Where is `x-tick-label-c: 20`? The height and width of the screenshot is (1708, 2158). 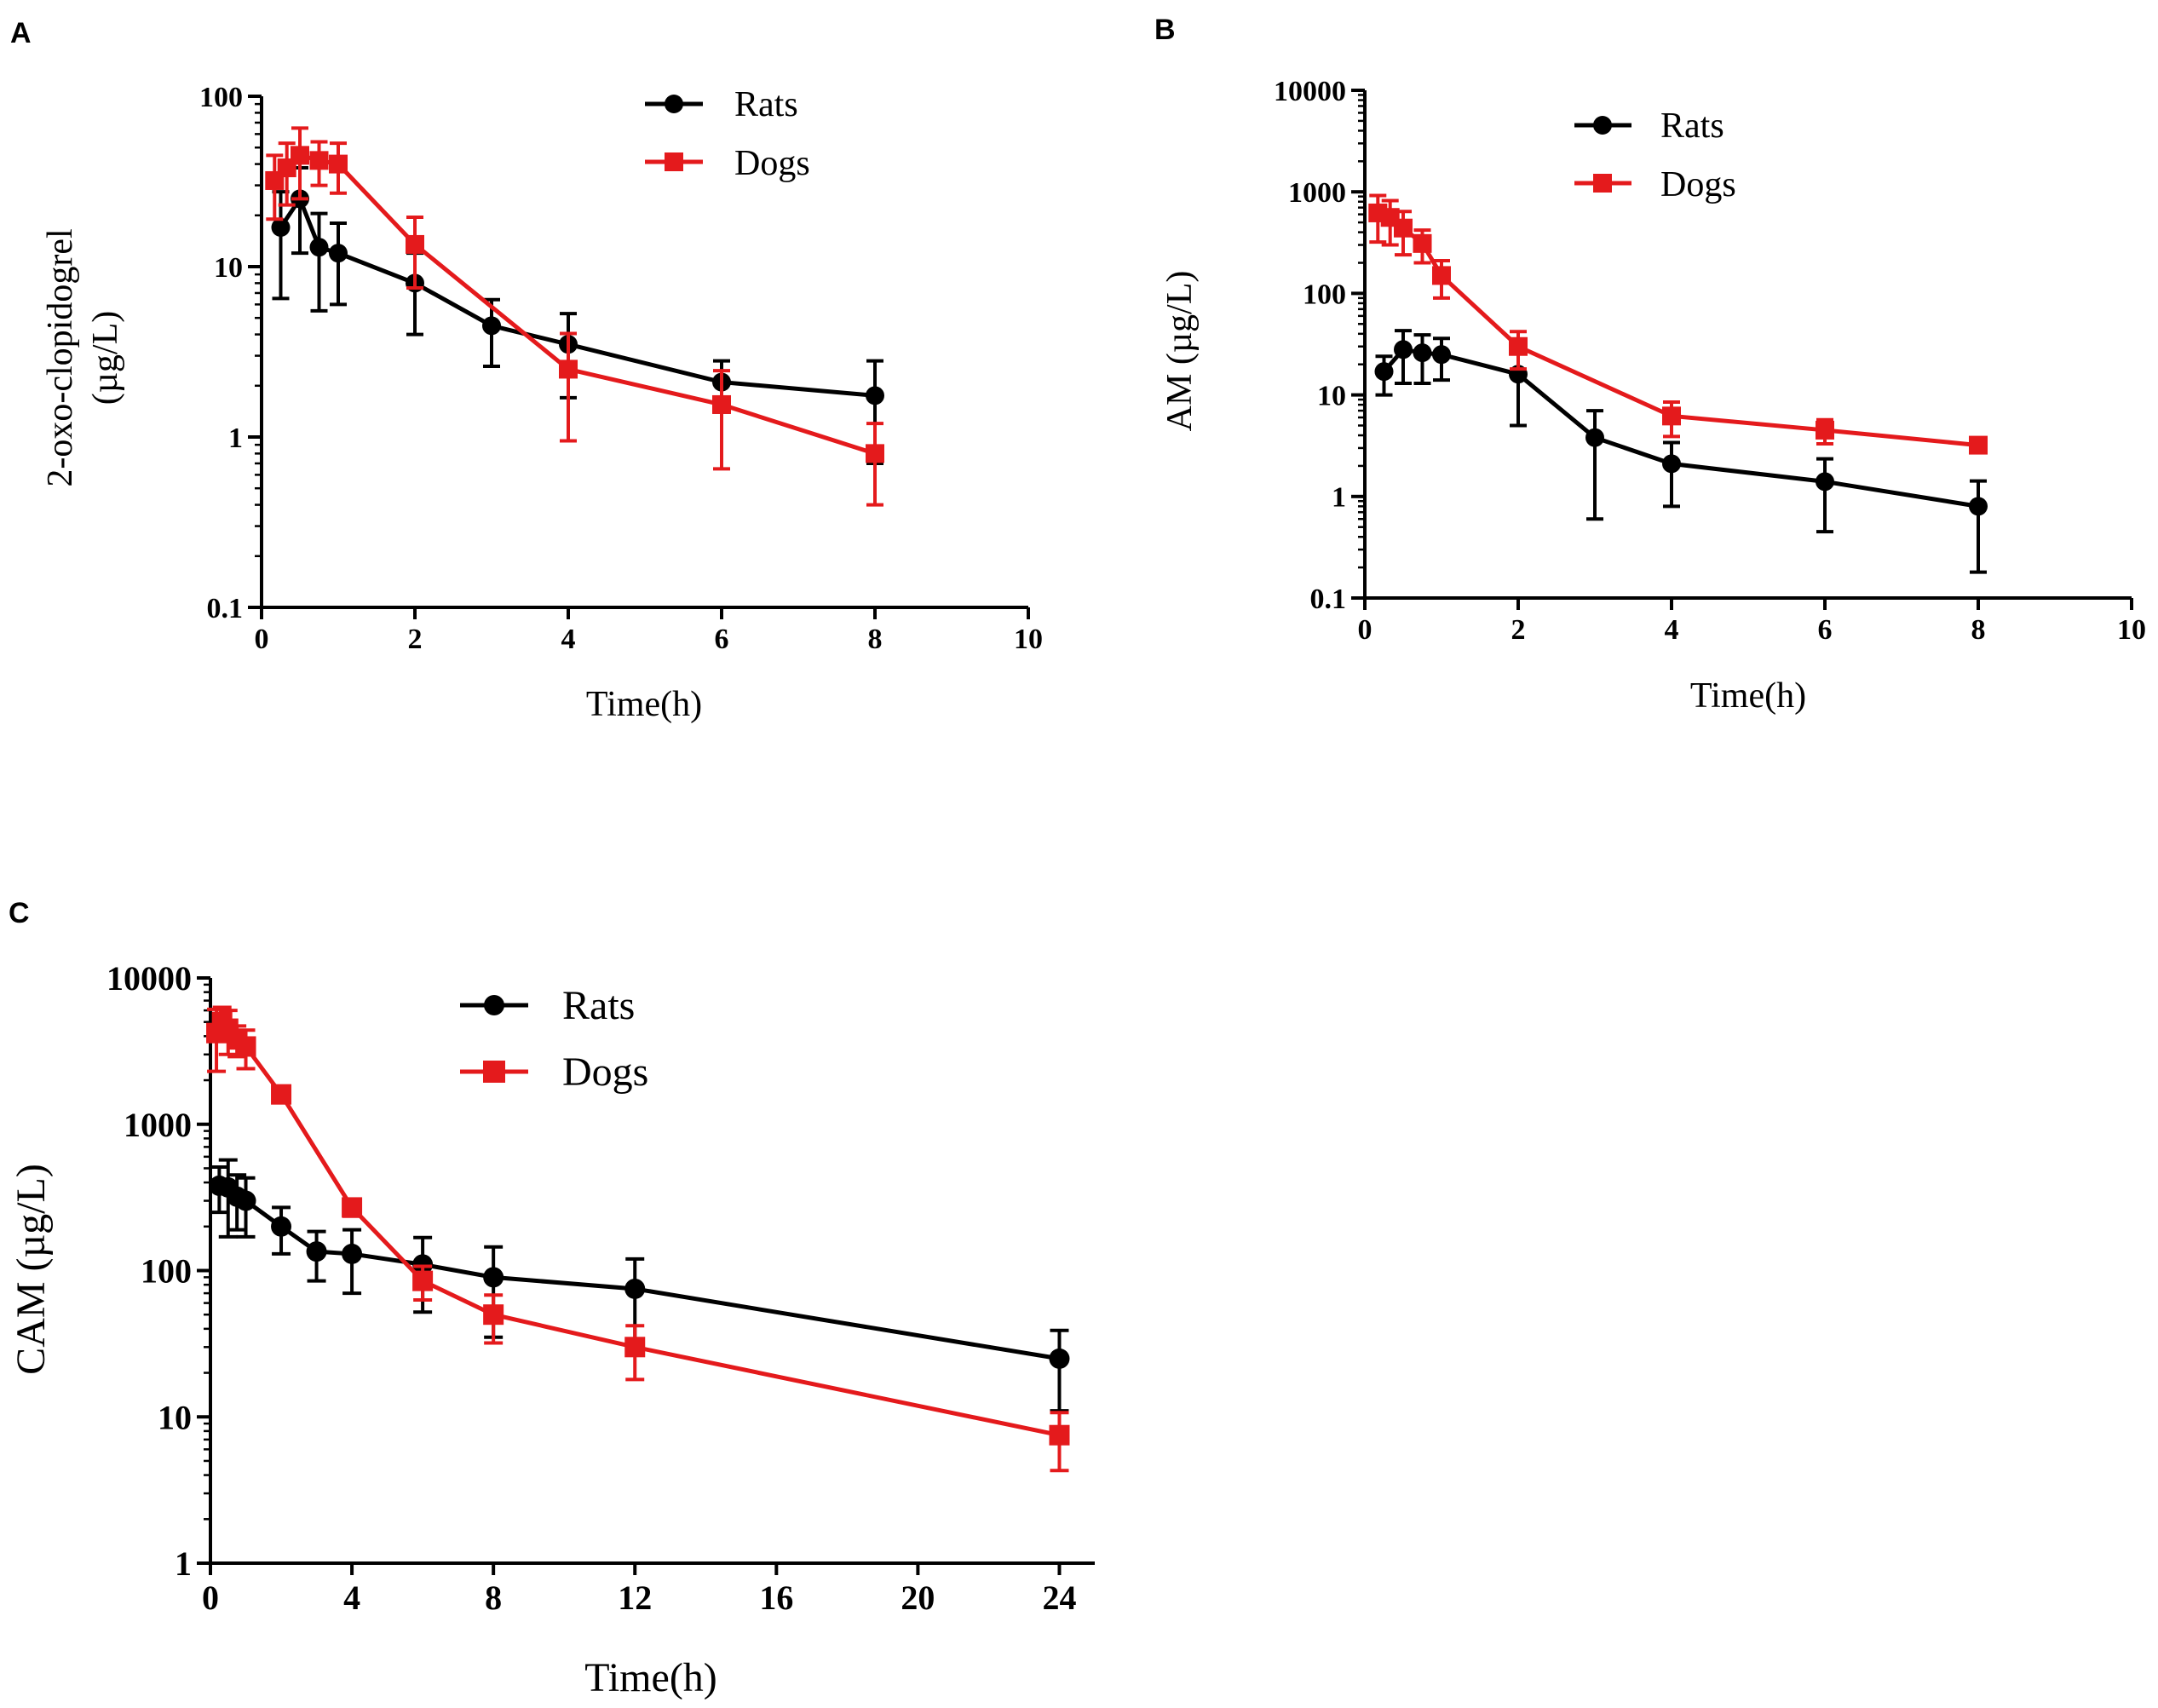 x-tick-label-c: 20 is located at coordinates (918, 1598).